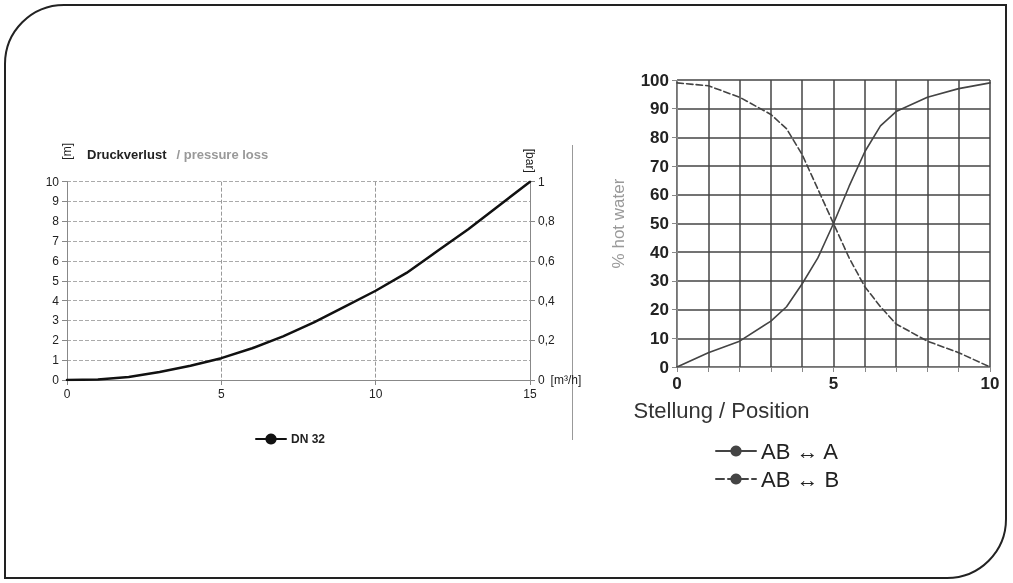 The height and width of the screenshot is (583, 1013). Describe the element at coordinates (547, 340) in the screenshot. I see `y2-tick-label: 0,2` at that location.